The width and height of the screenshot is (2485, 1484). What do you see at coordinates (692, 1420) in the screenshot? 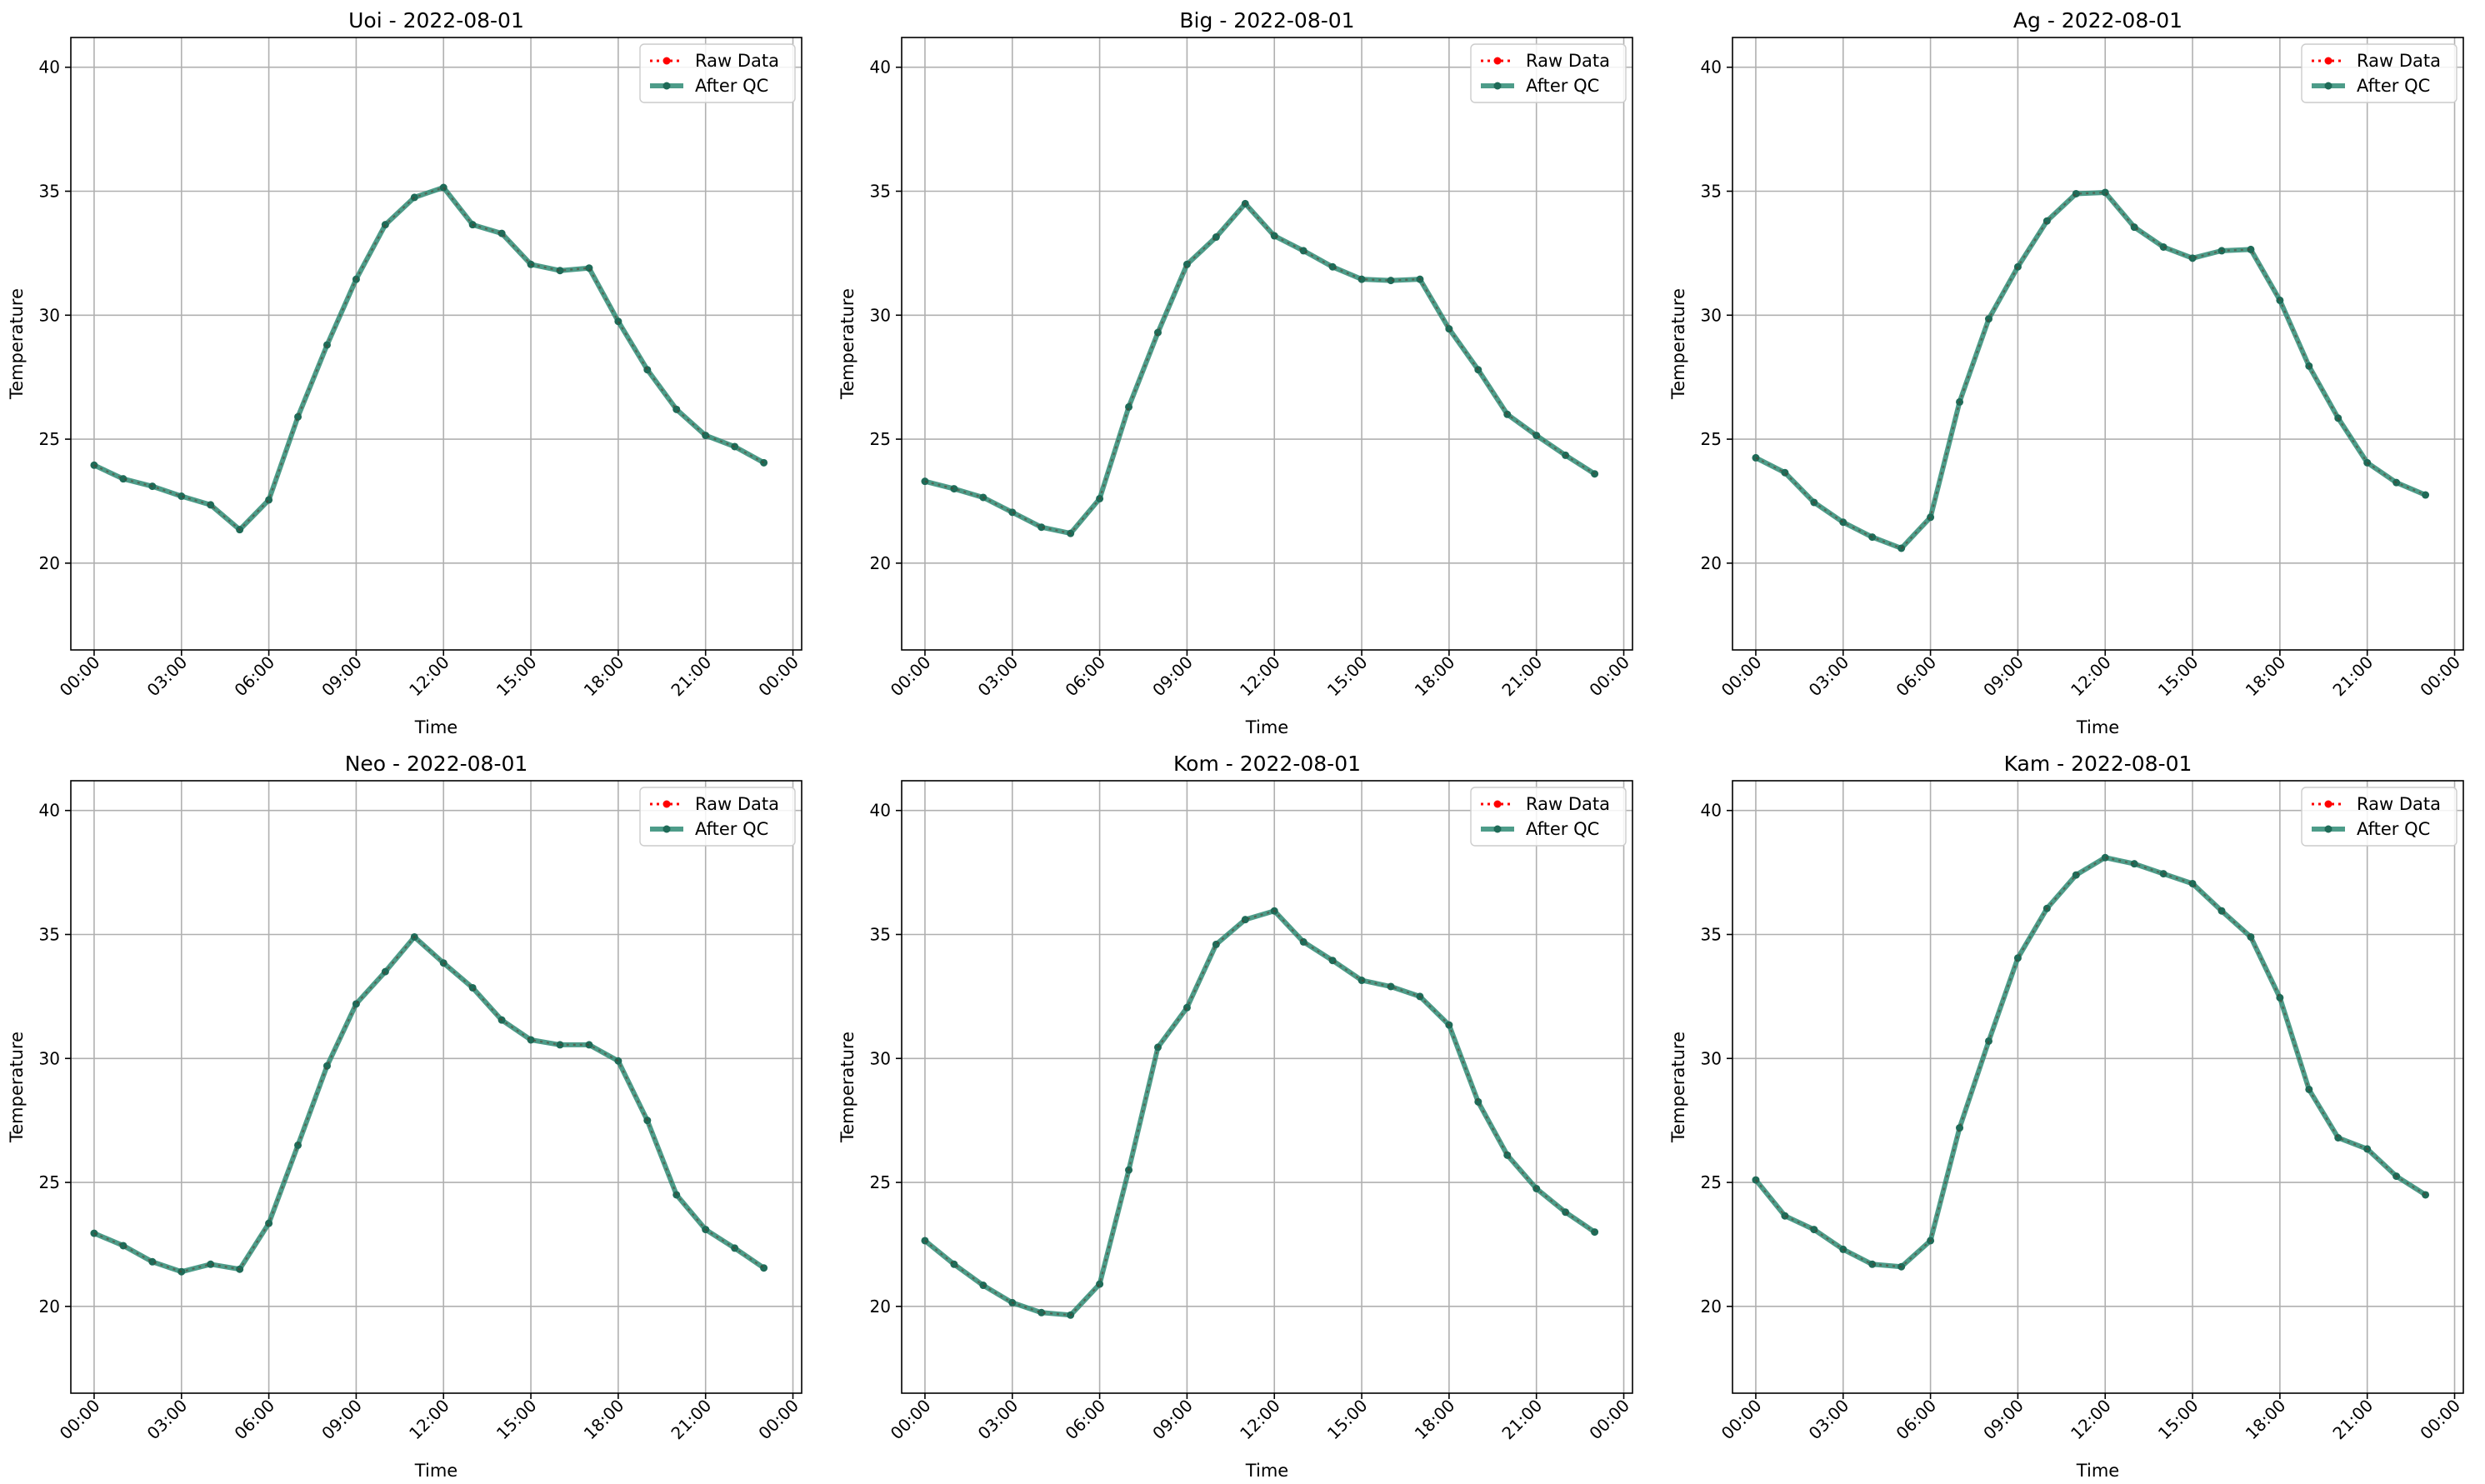
I see `x-tick-label: 21:00` at bounding box center [692, 1420].